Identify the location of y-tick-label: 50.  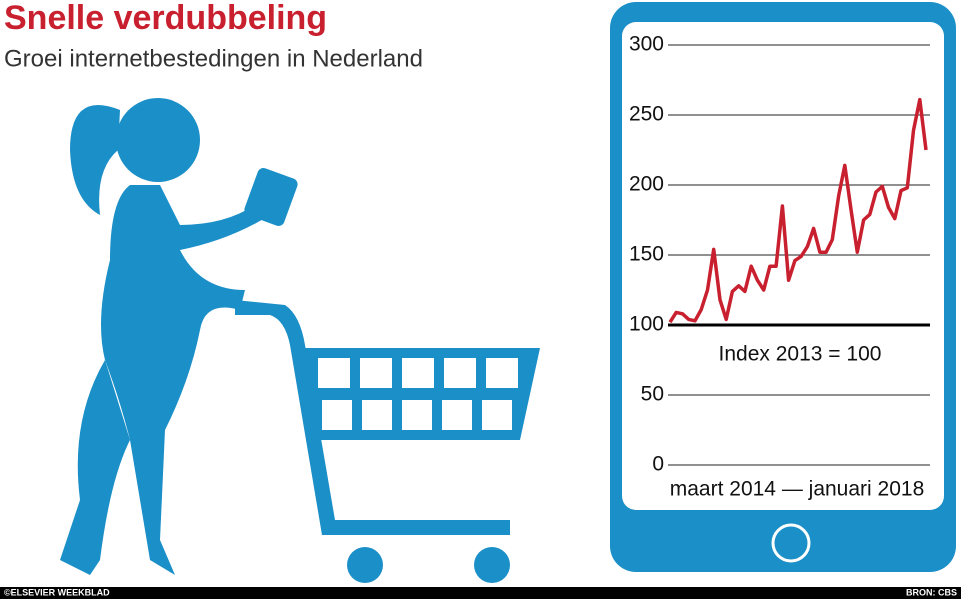
(652, 394).